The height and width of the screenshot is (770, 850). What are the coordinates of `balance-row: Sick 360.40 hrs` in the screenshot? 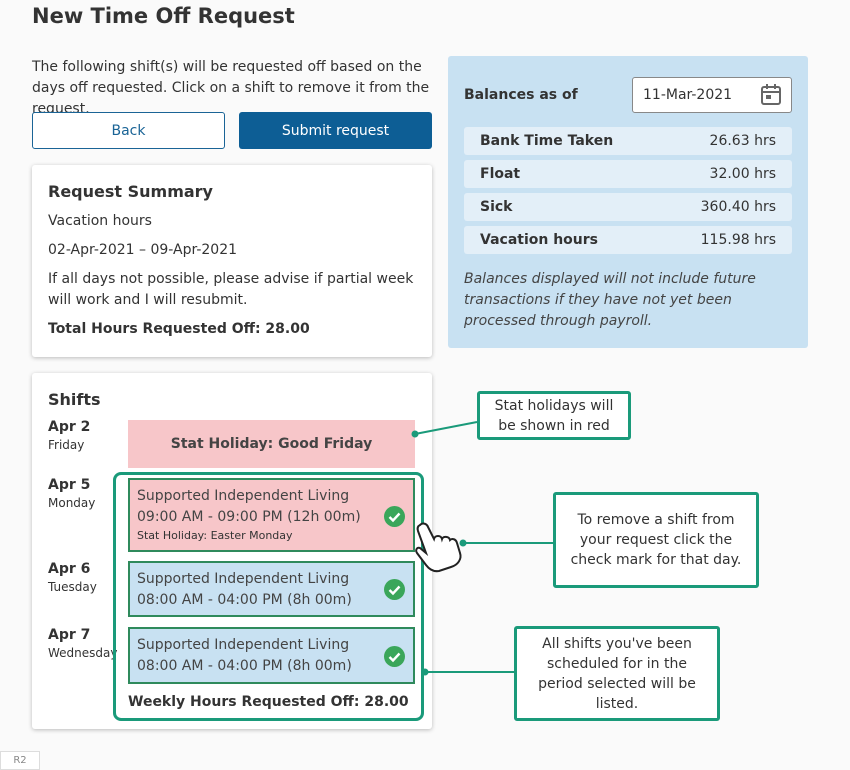 It's located at (628, 207).